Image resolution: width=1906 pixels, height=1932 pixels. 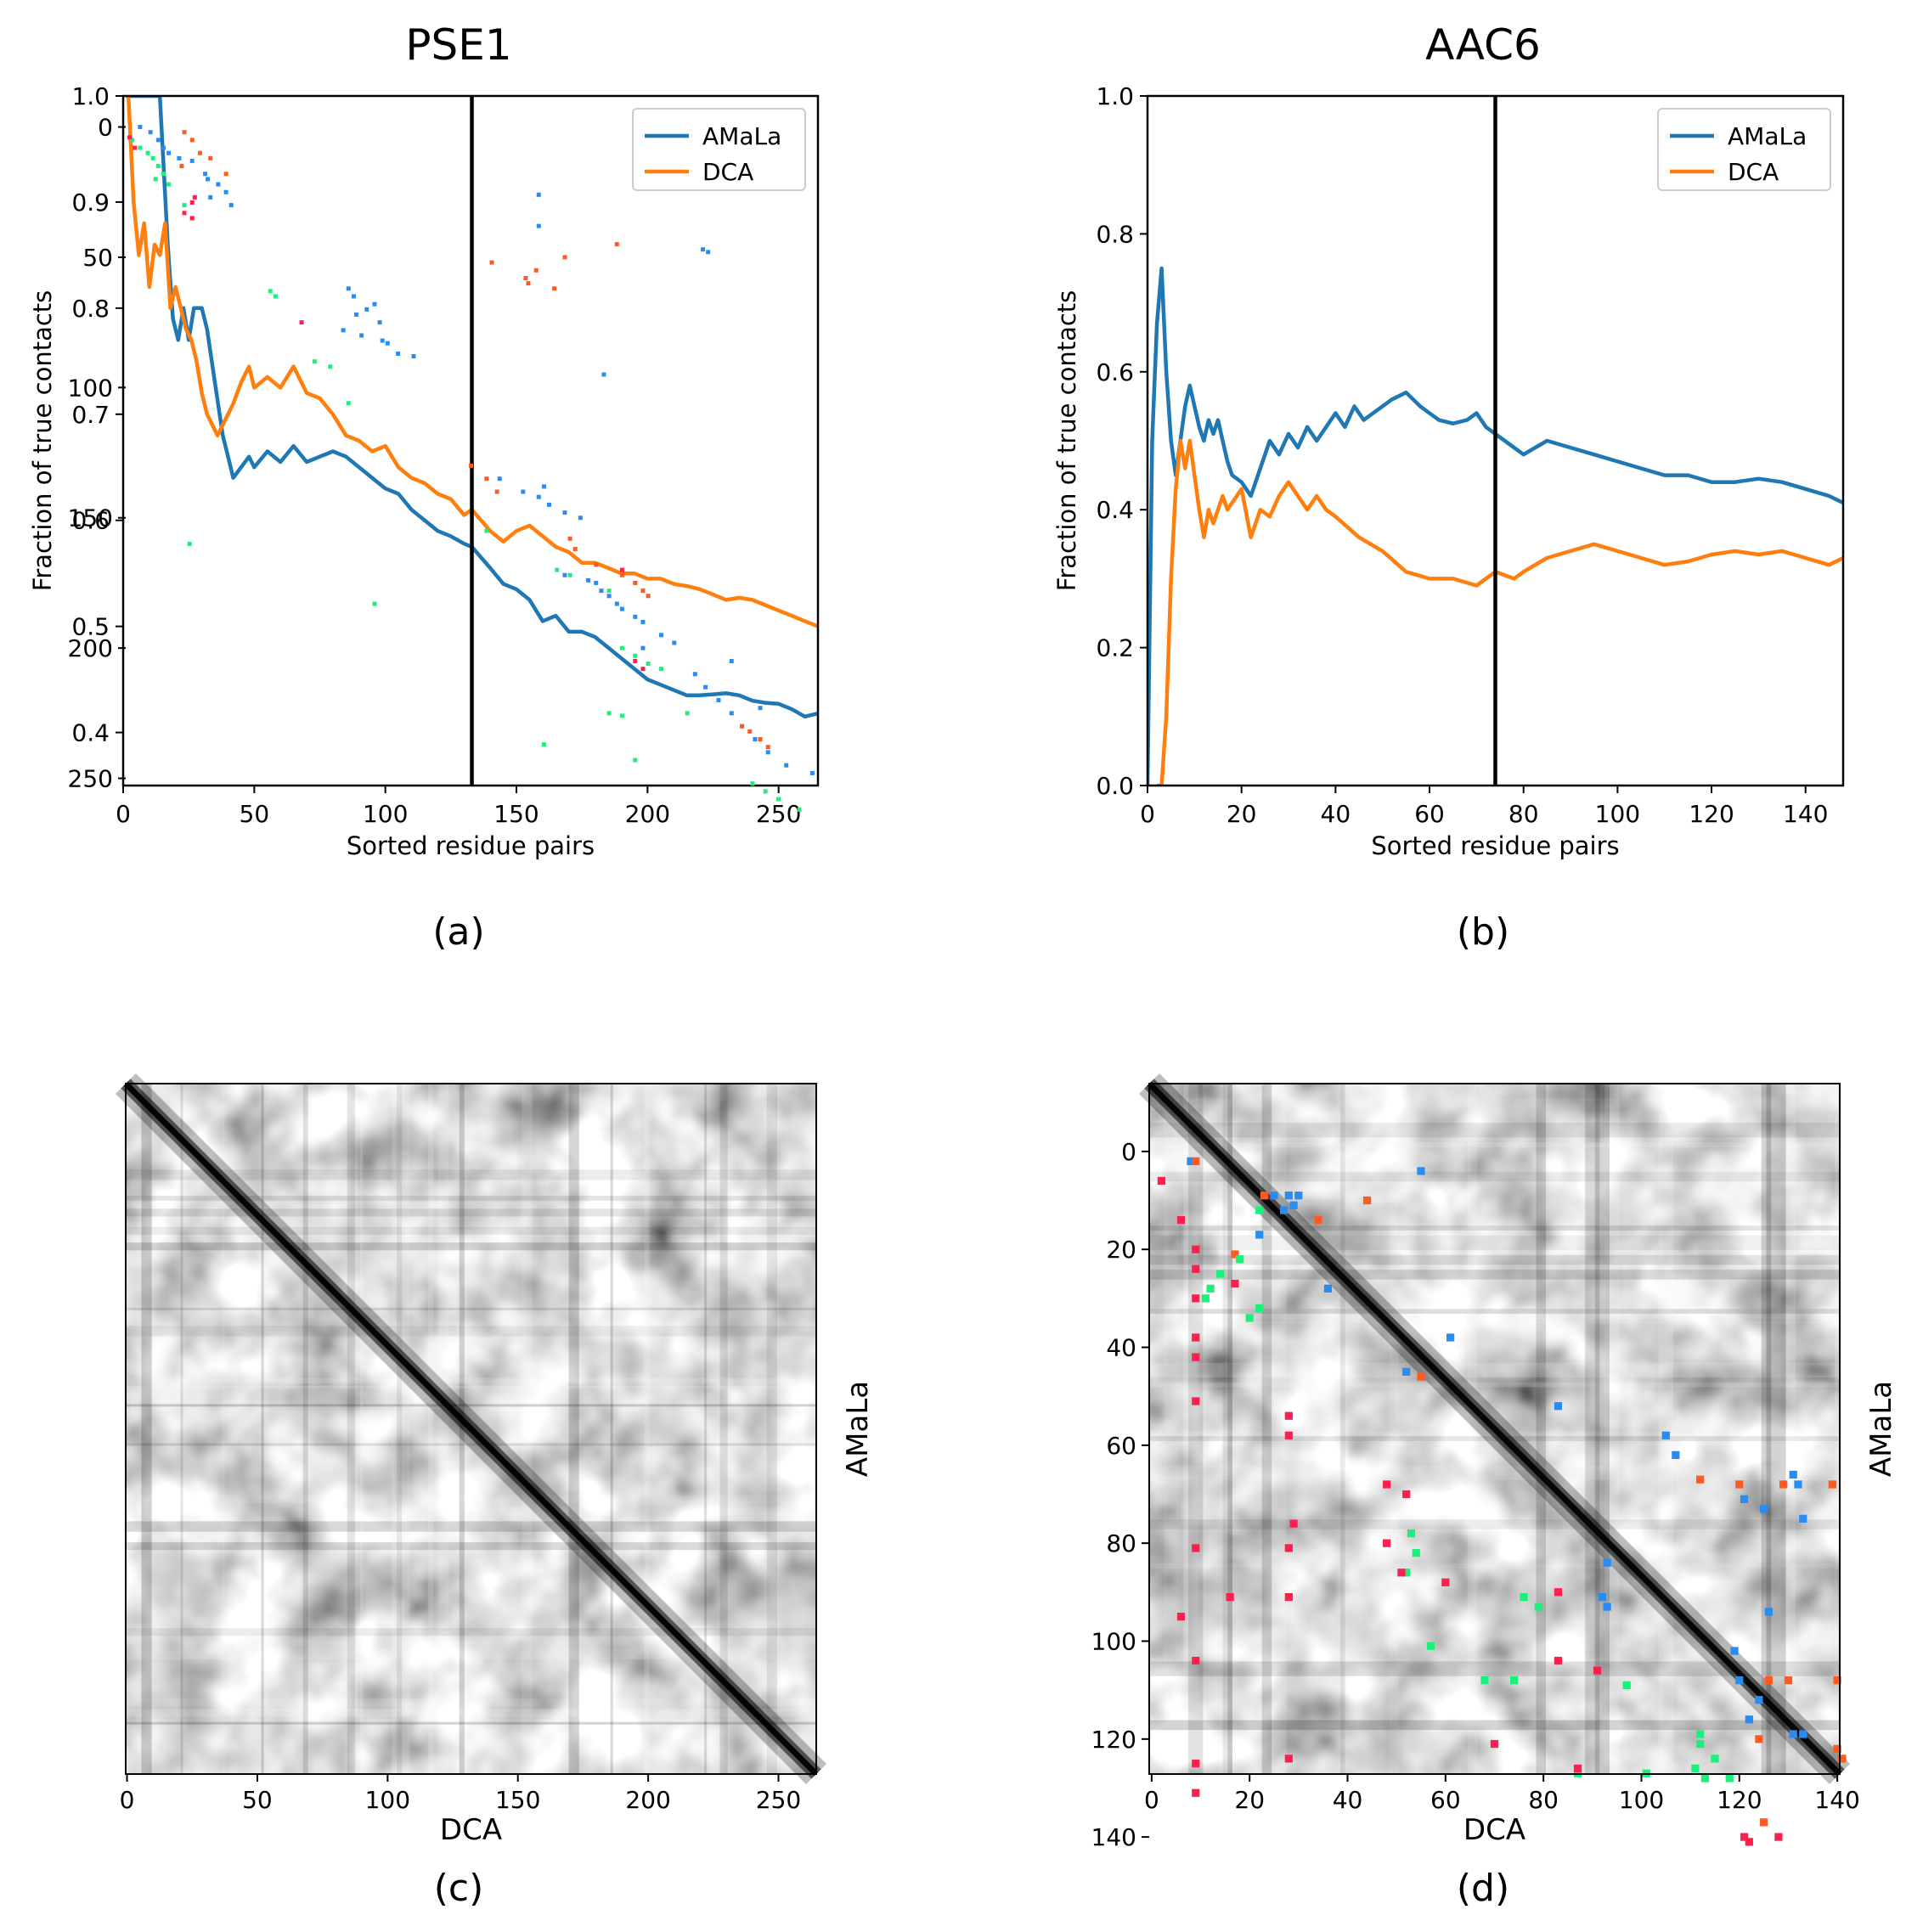 I want to click on y-tick-label: 0.2, so click(x=1115, y=648).